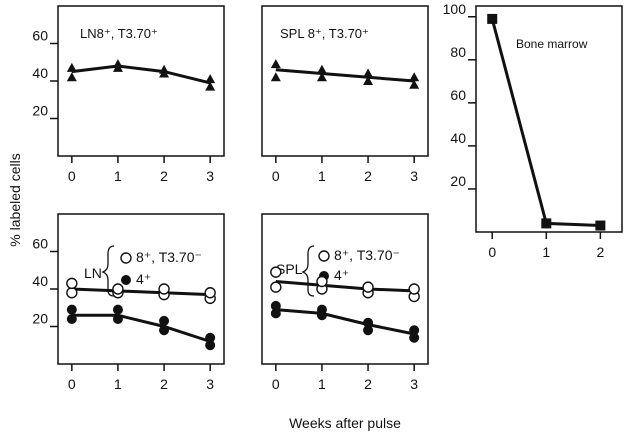 Image resolution: width=634 pixels, height=440 pixels. What do you see at coordinates (143, 279) in the screenshot?
I see `legend-label-ln-cd4: 4⁺` at bounding box center [143, 279].